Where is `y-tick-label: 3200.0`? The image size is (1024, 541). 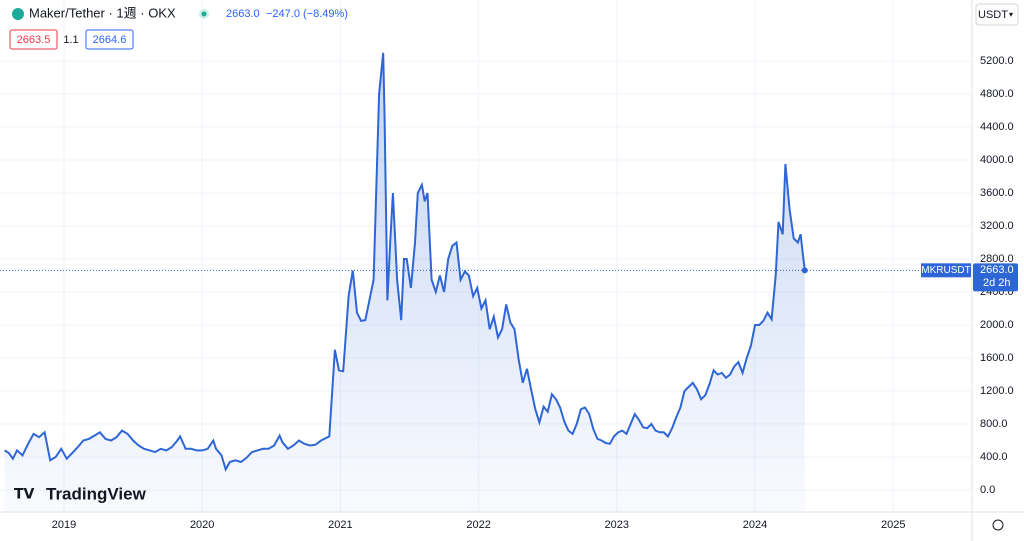 y-tick-label: 3200.0 is located at coordinates (997, 226).